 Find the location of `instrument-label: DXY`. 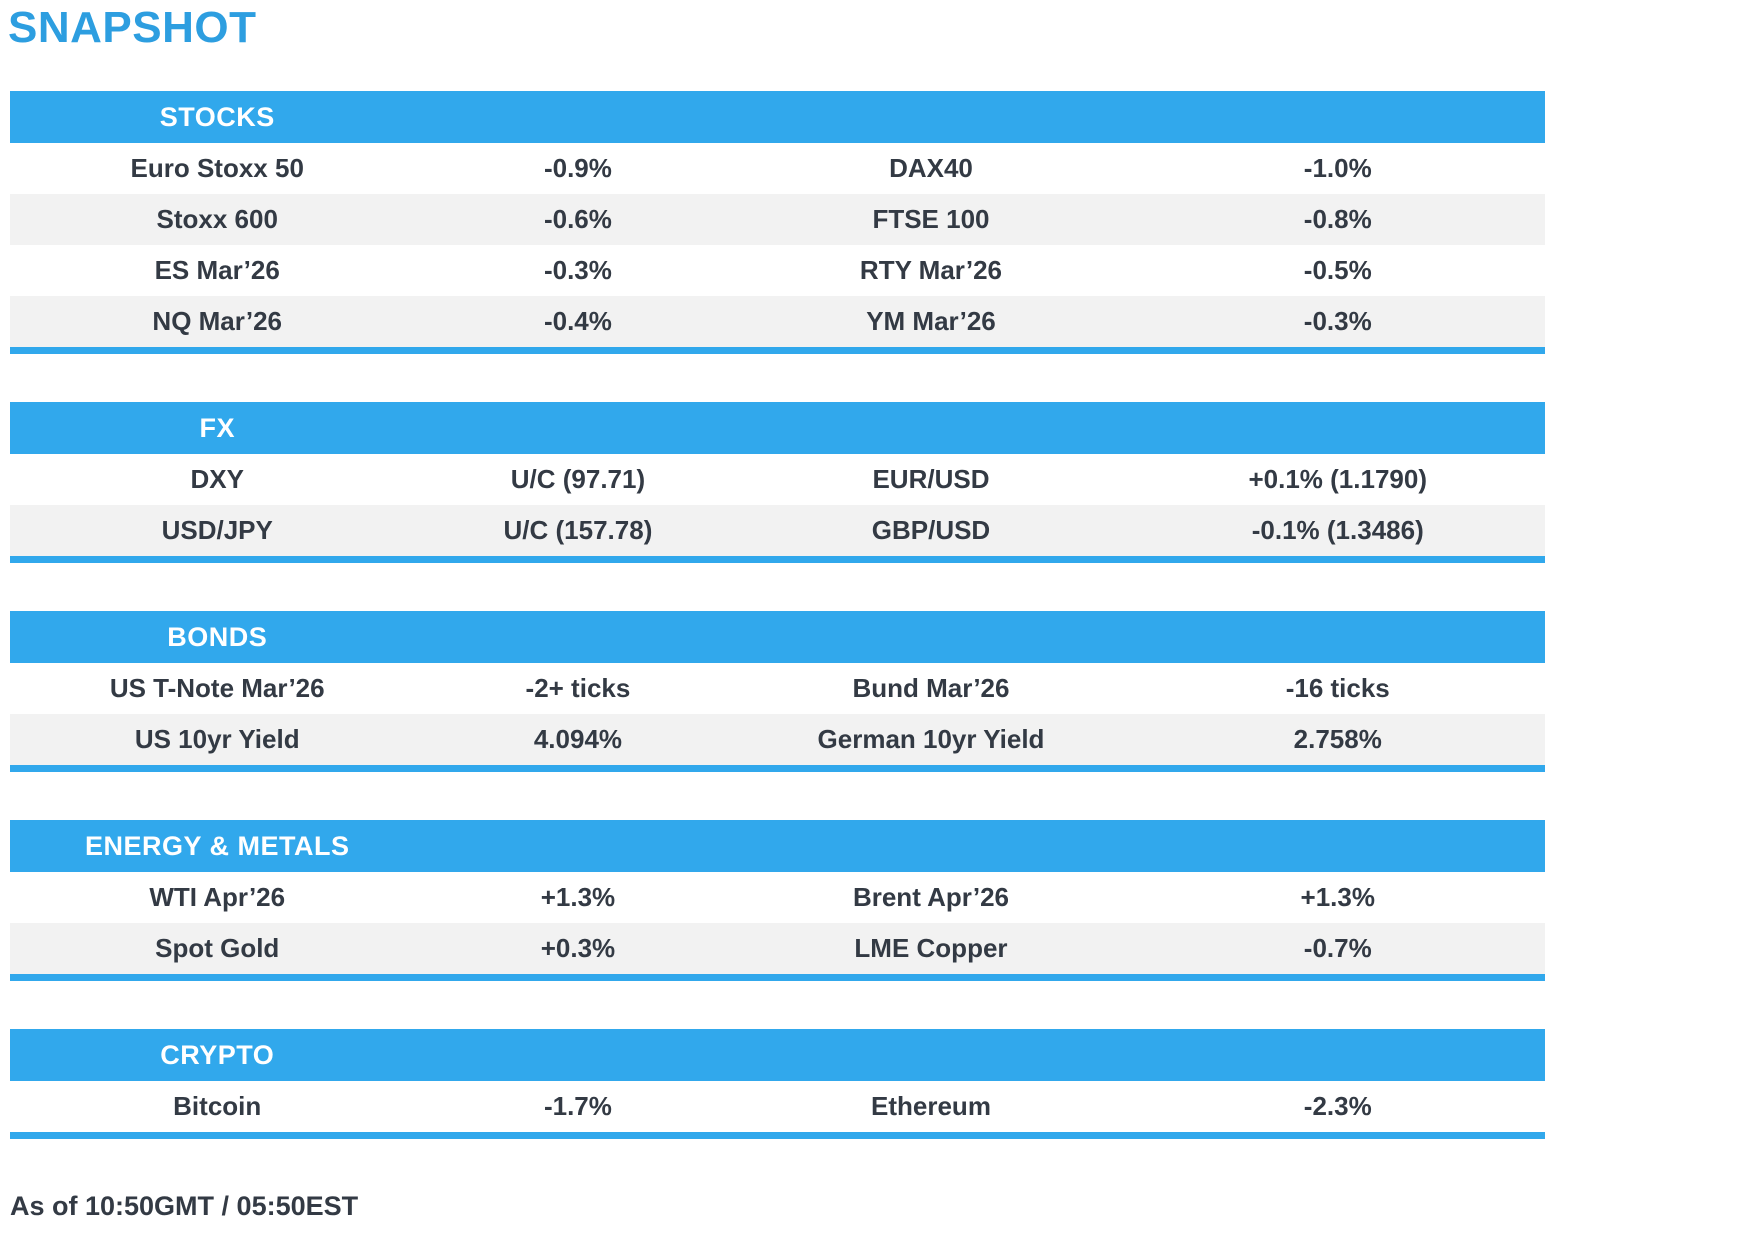

instrument-label: DXY is located at coordinates (217, 479).